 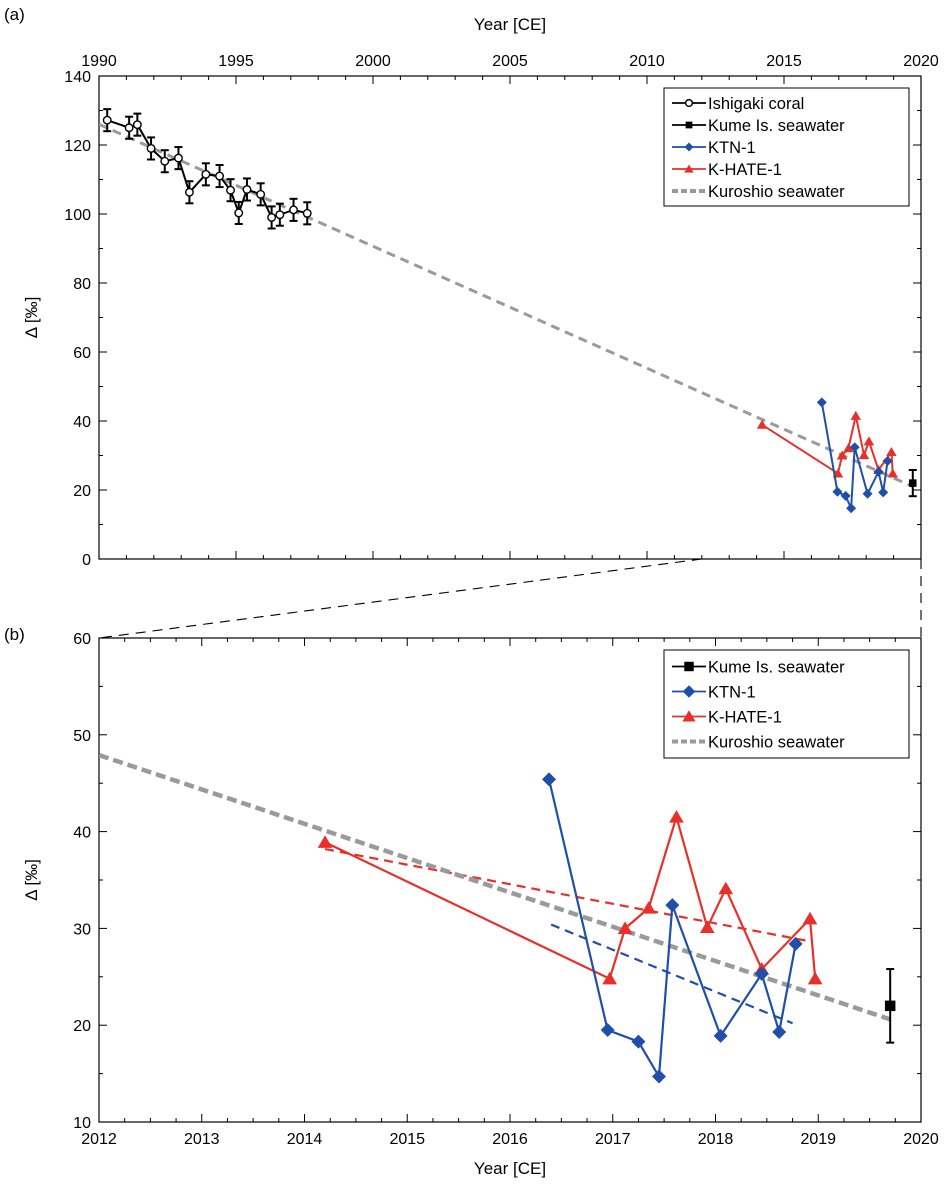 What do you see at coordinates (82, 1026) in the screenshot?
I see `y-tick-label: 20` at bounding box center [82, 1026].